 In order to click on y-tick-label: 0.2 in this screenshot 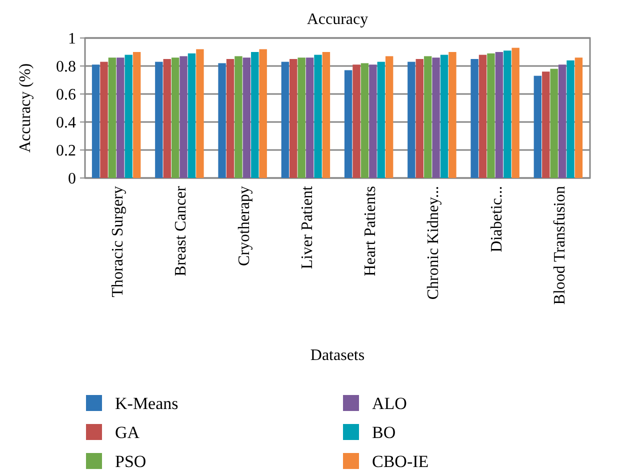, I will do `click(66, 151)`.